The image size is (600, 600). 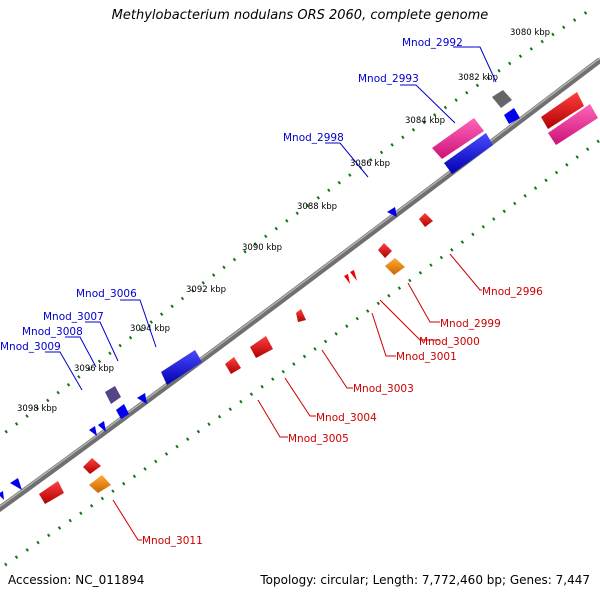 What do you see at coordinates (73, 317) in the screenshot?
I see `gene-label-mnod-3007: Mnod_3007` at bounding box center [73, 317].